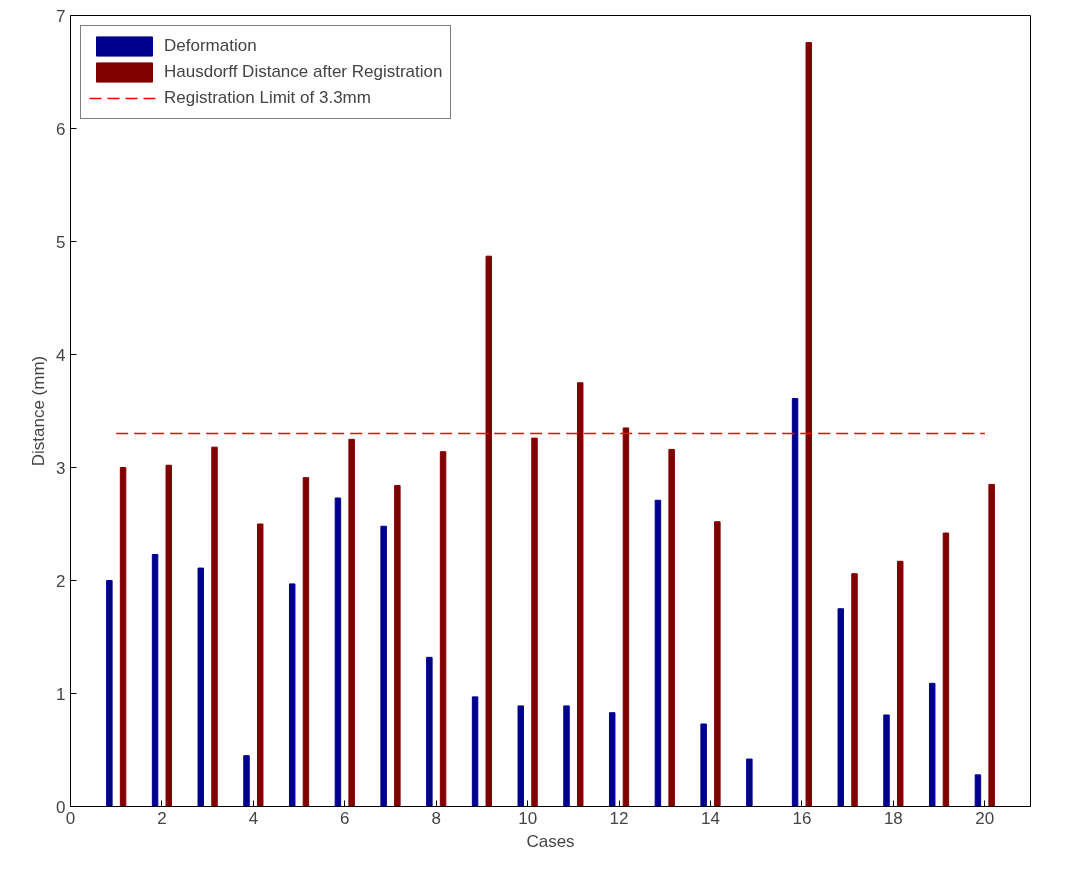  Describe the element at coordinates (550, 841) in the screenshot. I see `x-axis-title: Cases` at that location.